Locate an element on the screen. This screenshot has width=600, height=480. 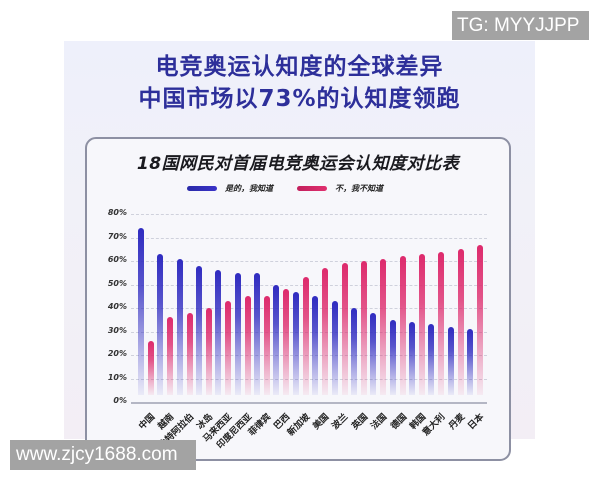
chart-title: 18国网民对首届电竞奥运会认知度对比表 is located at coordinates (298, 164).